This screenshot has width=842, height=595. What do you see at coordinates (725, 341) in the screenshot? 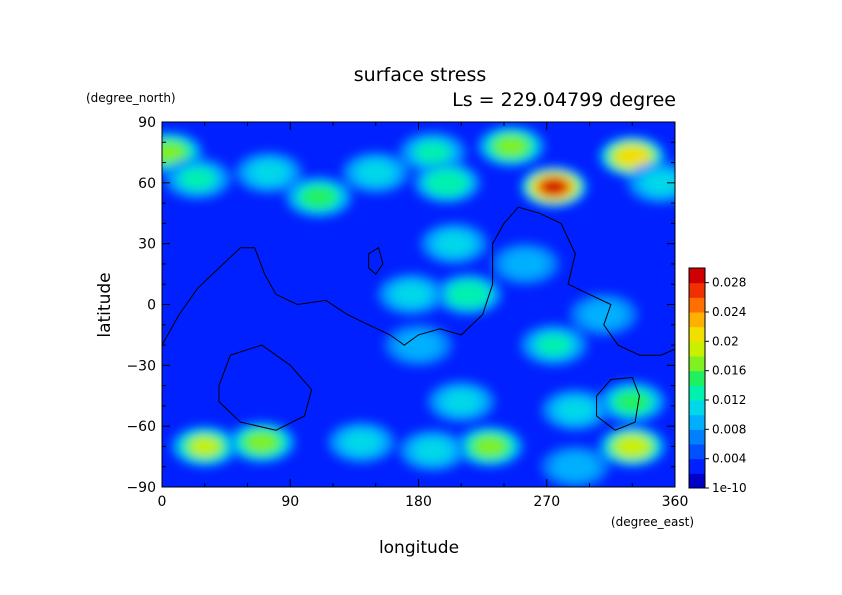
I see `colorbar-tick-label: 0.02` at bounding box center [725, 341].